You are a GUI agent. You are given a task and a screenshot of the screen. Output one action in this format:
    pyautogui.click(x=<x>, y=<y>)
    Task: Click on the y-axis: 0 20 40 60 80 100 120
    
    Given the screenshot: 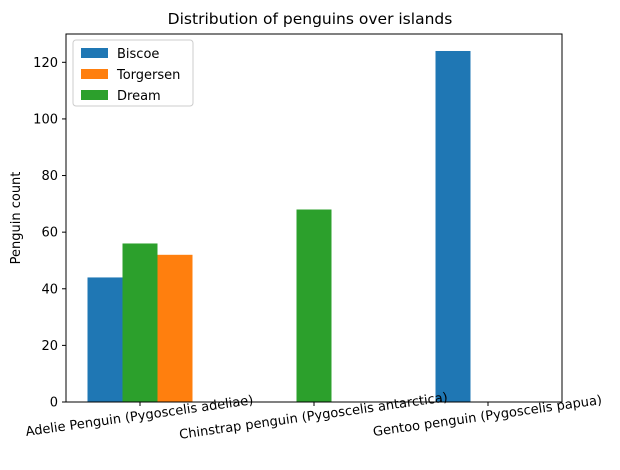 What is the action you would take?
    pyautogui.click(x=49, y=233)
    